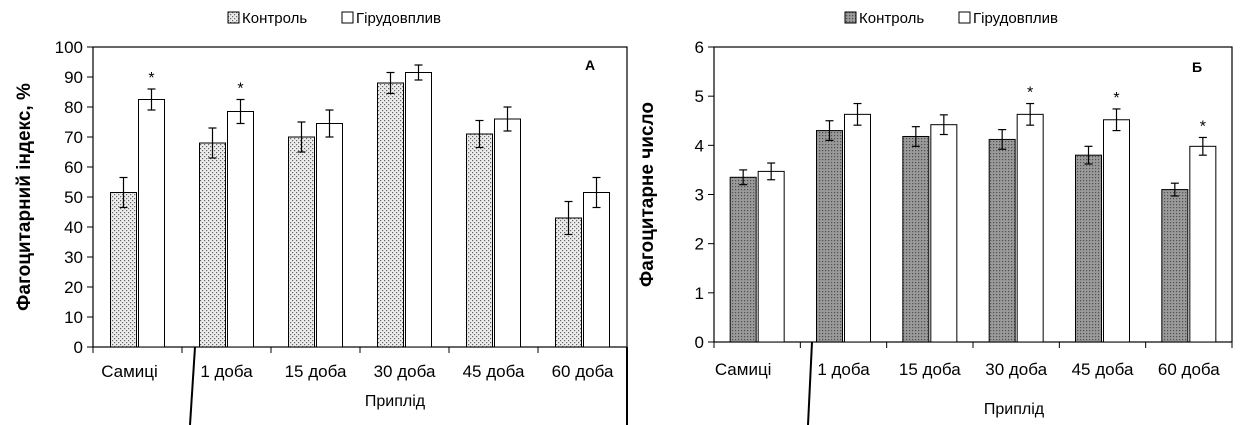 This screenshot has height=425, width=1241. What do you see at coordinates (699, 293) in the screenshot?
I see `y-tick-label: 1` at bounding box center [699, 293].